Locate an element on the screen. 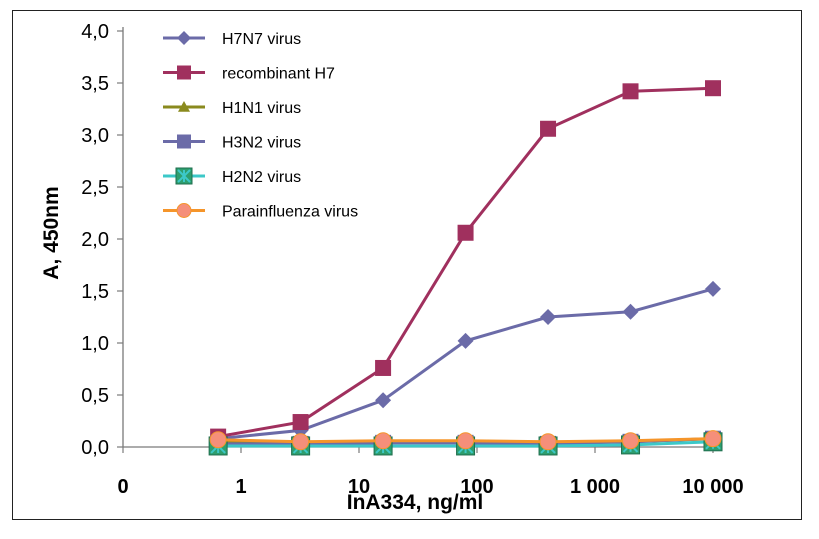 Image resolution: width=819 pixels, height=539 pixels. marker-cross is located at coordinates (184, 176).